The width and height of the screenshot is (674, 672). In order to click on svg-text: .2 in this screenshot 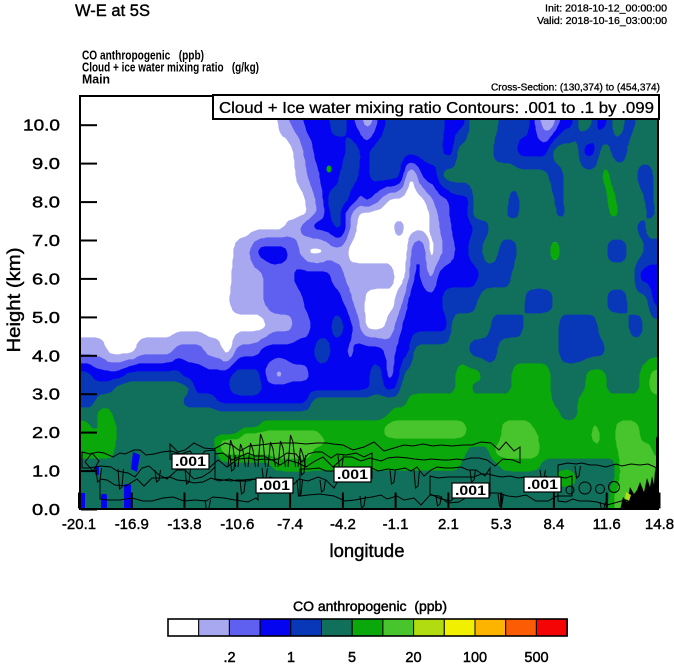, I will do `click(229, 658)`.